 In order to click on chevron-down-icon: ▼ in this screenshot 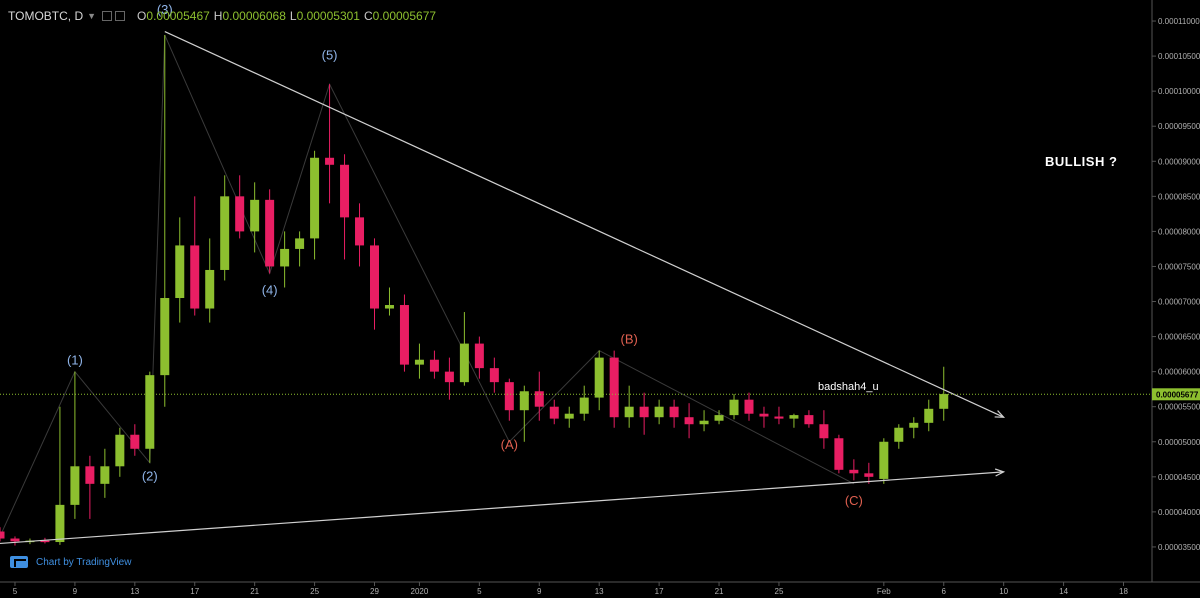, I will do `click(92, 16)`.